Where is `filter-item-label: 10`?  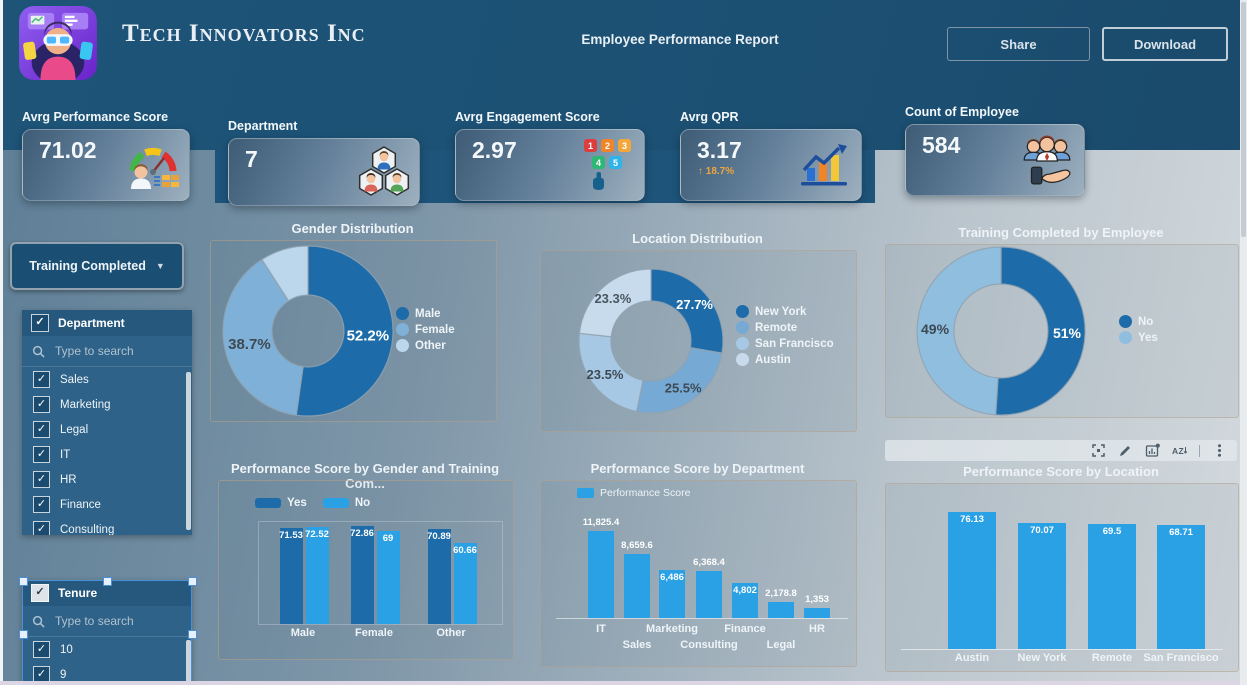 filter-item-label: 10 is located at coordinates (66, 649).